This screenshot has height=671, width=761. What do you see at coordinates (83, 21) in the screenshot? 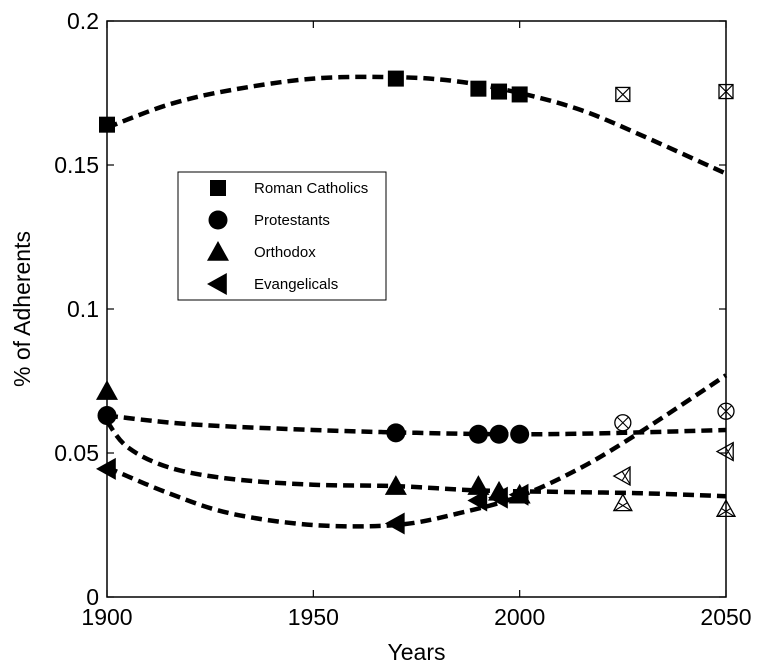
I see `y-tick-label: 0.2` at bounding box center [83, 21].